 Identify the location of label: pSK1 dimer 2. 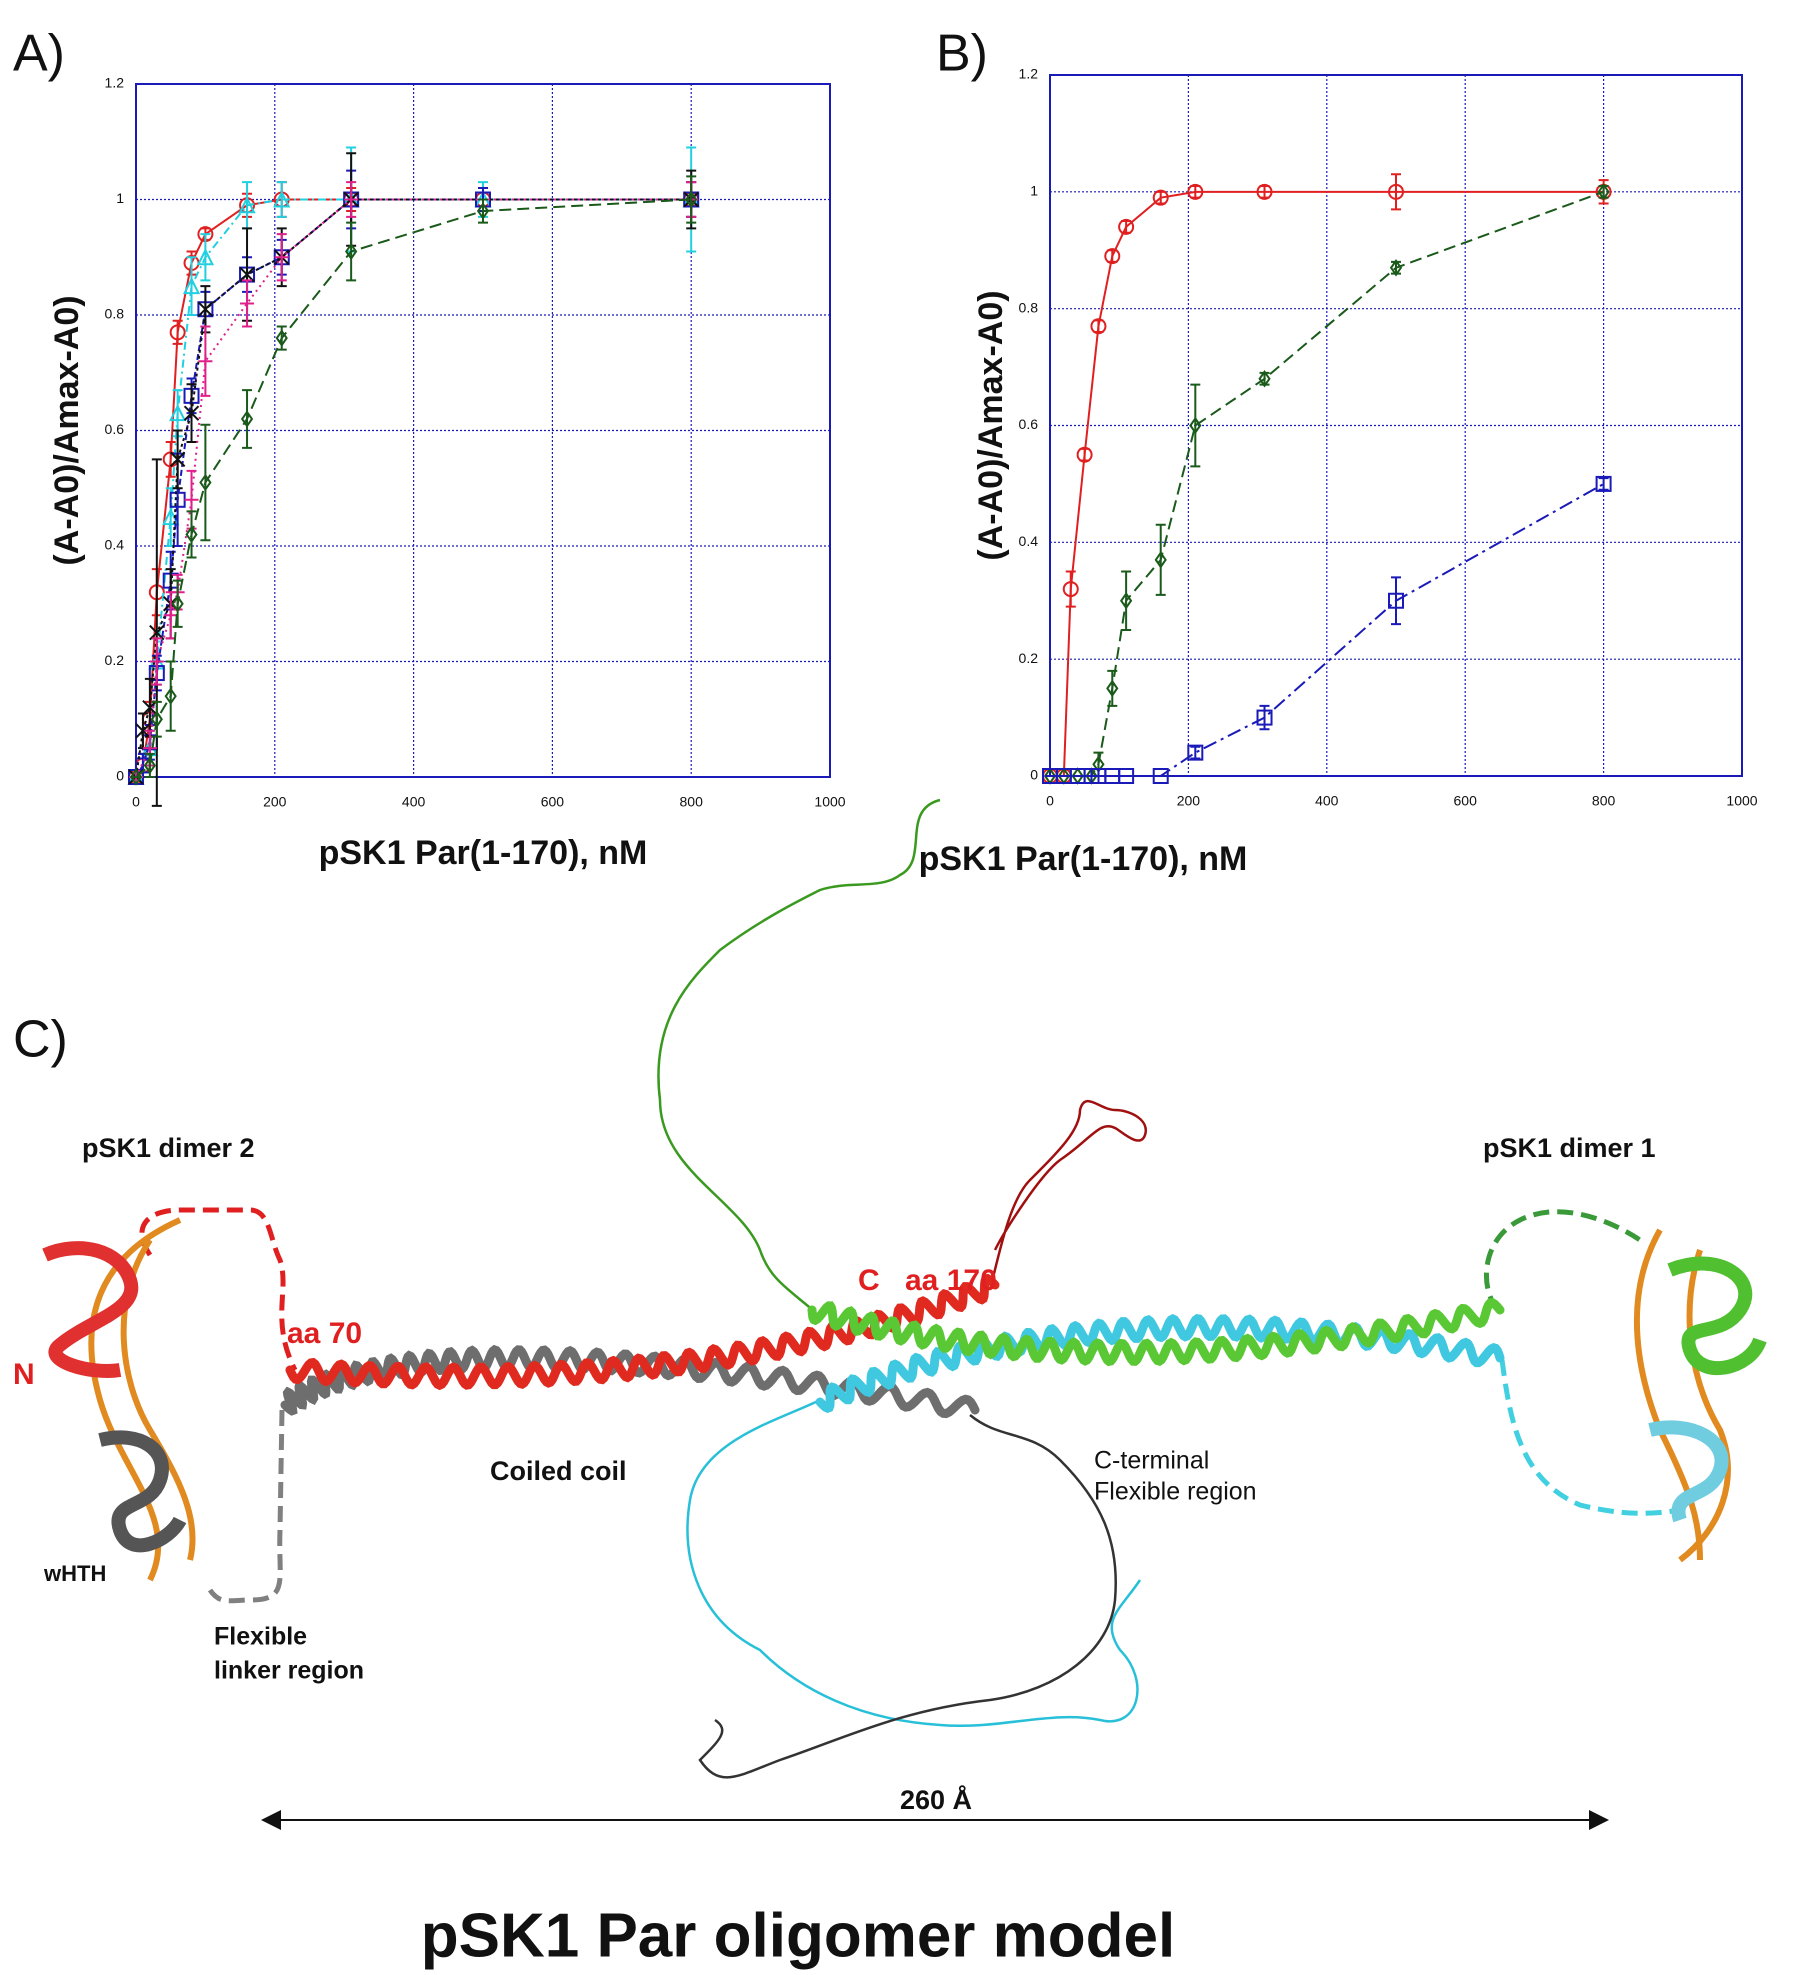
(168, 1148).